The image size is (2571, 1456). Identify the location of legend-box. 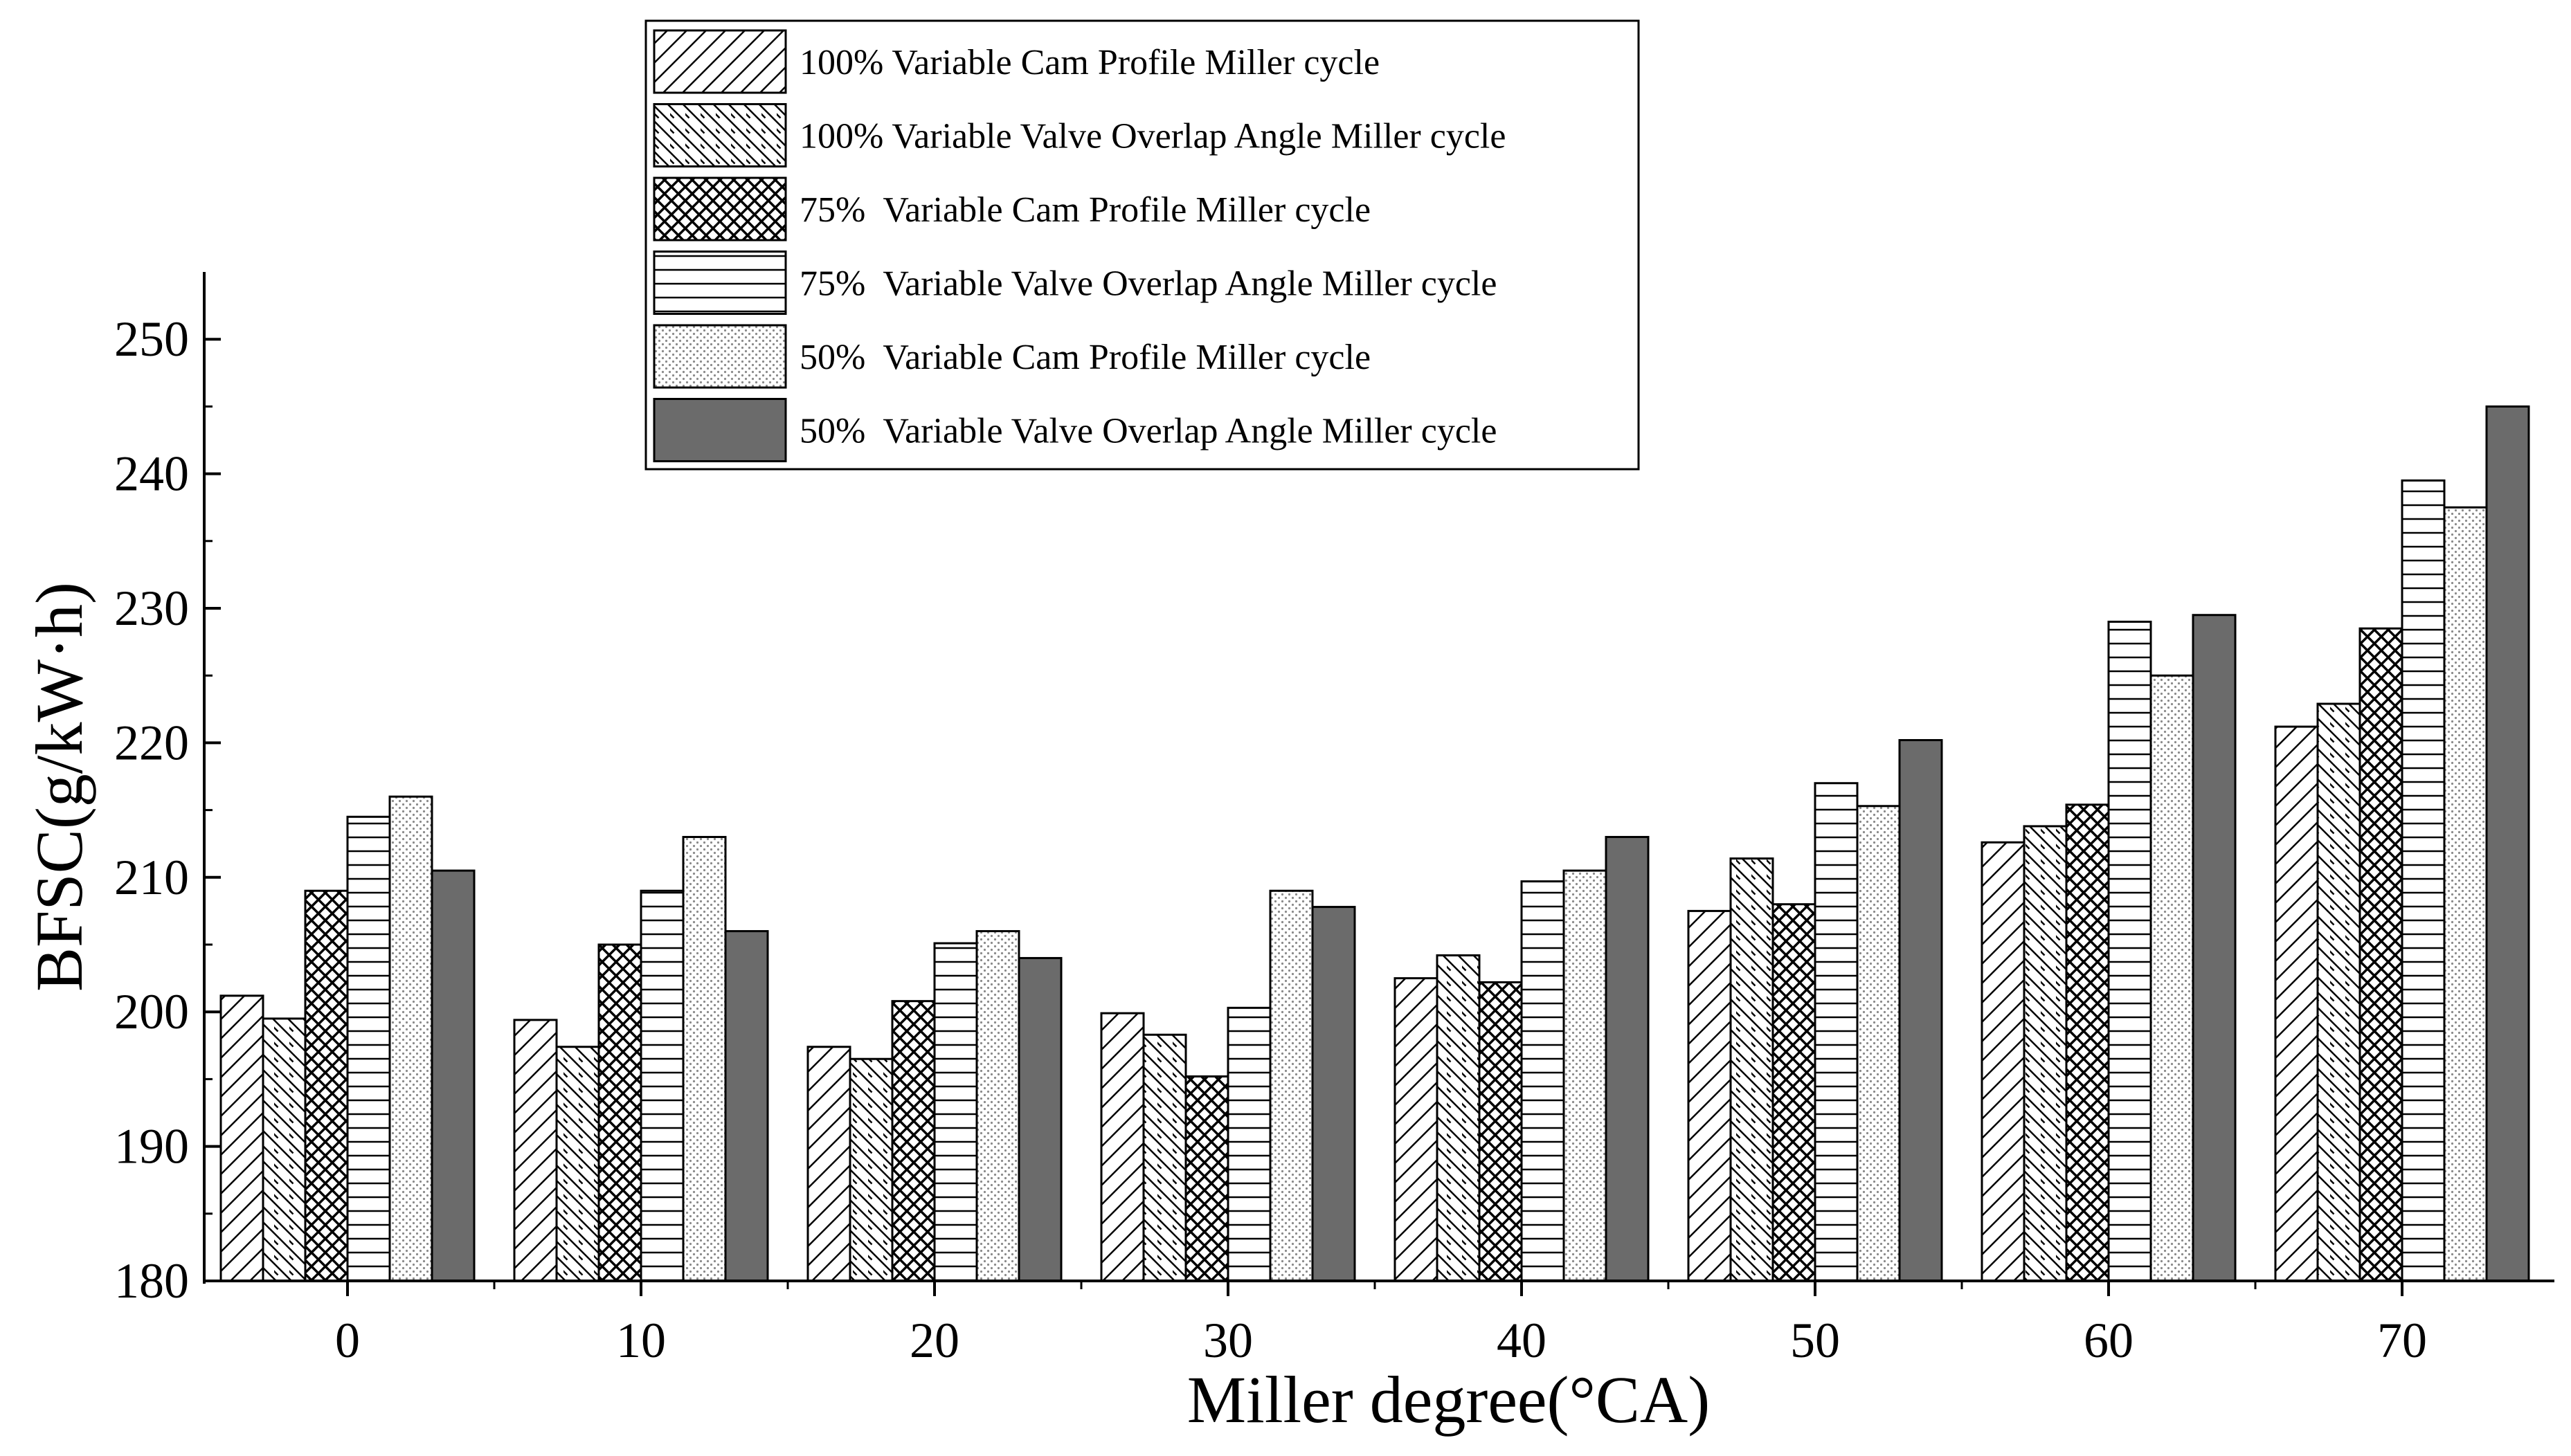
(1142, 245).